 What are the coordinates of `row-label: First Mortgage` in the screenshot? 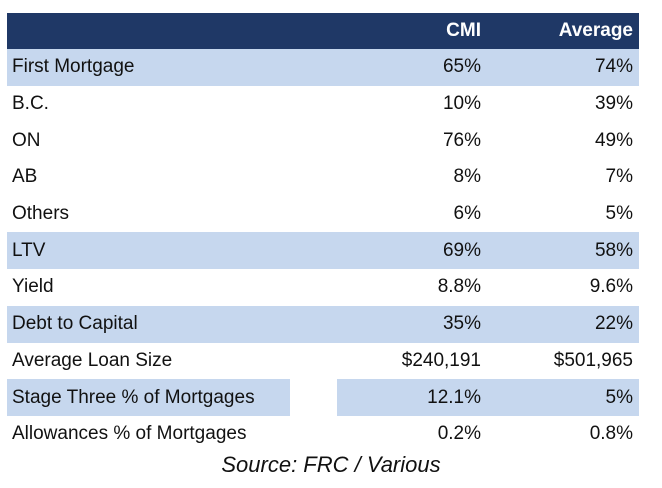 It's located at (172, 67).